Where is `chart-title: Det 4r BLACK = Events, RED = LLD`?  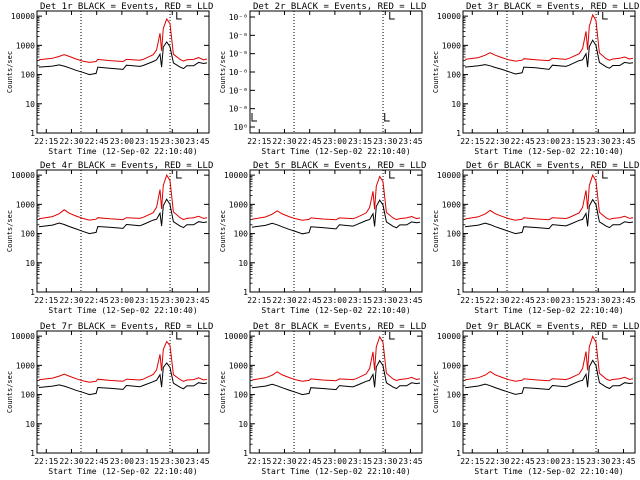 chart-title: Det 4r BLACK = Events, RED = LLD is located at coordinates (126, 166).